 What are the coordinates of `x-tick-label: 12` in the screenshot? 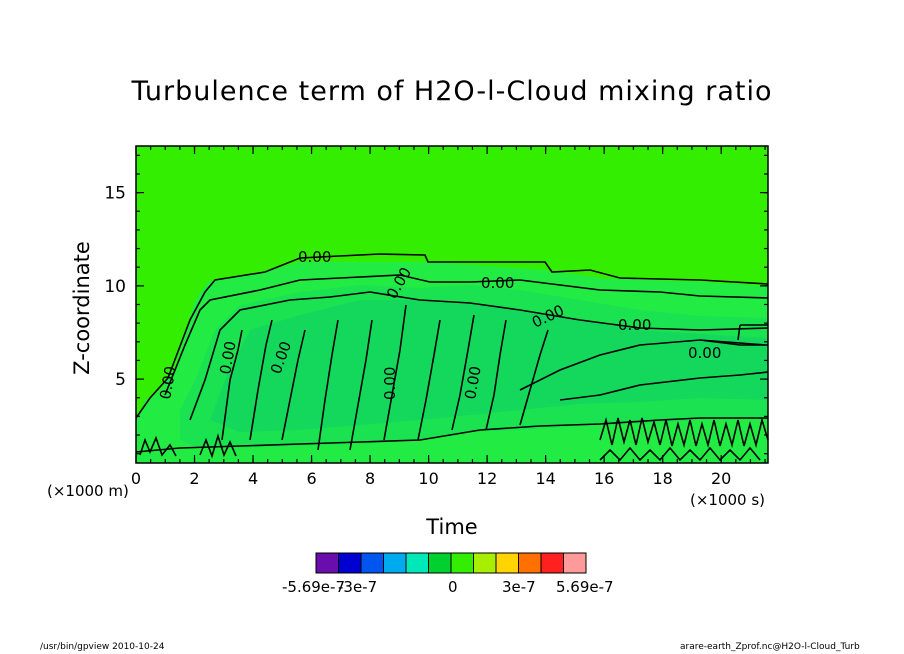 It's located at (487, 478).